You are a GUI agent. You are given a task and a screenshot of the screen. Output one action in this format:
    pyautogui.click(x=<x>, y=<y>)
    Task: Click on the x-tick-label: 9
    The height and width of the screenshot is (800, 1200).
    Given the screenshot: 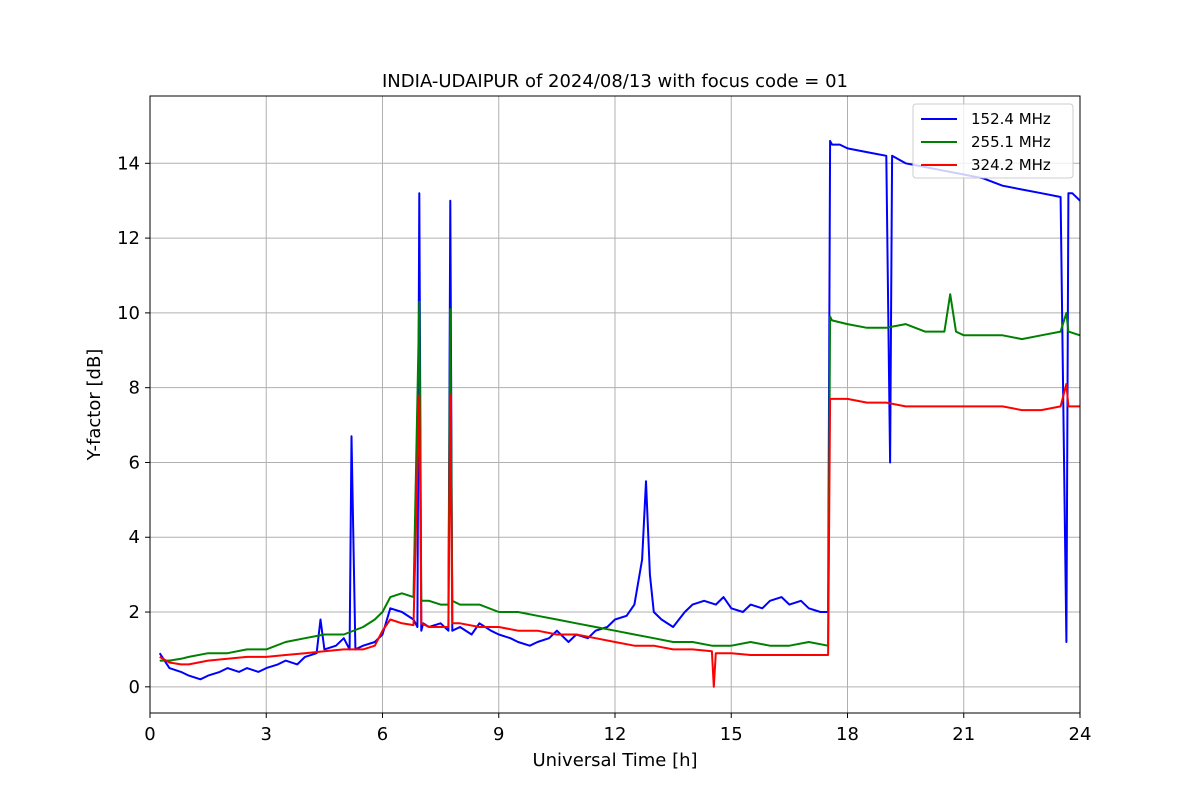 What is the action you would take?
    pyautogui.click(x=498, y=734)
    